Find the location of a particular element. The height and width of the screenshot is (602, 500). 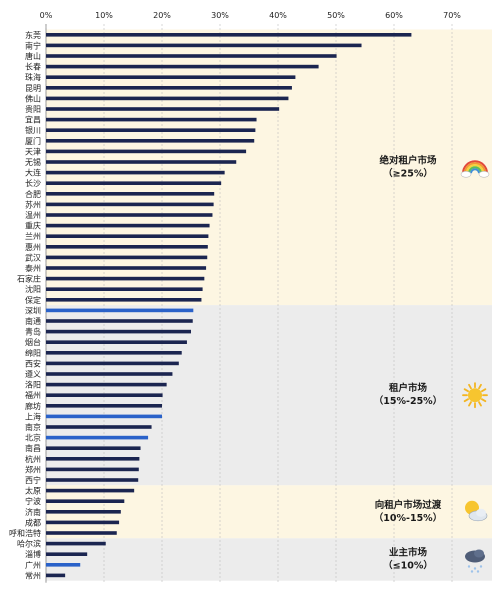

rainbow-icon is located at coordinates (475, 169).